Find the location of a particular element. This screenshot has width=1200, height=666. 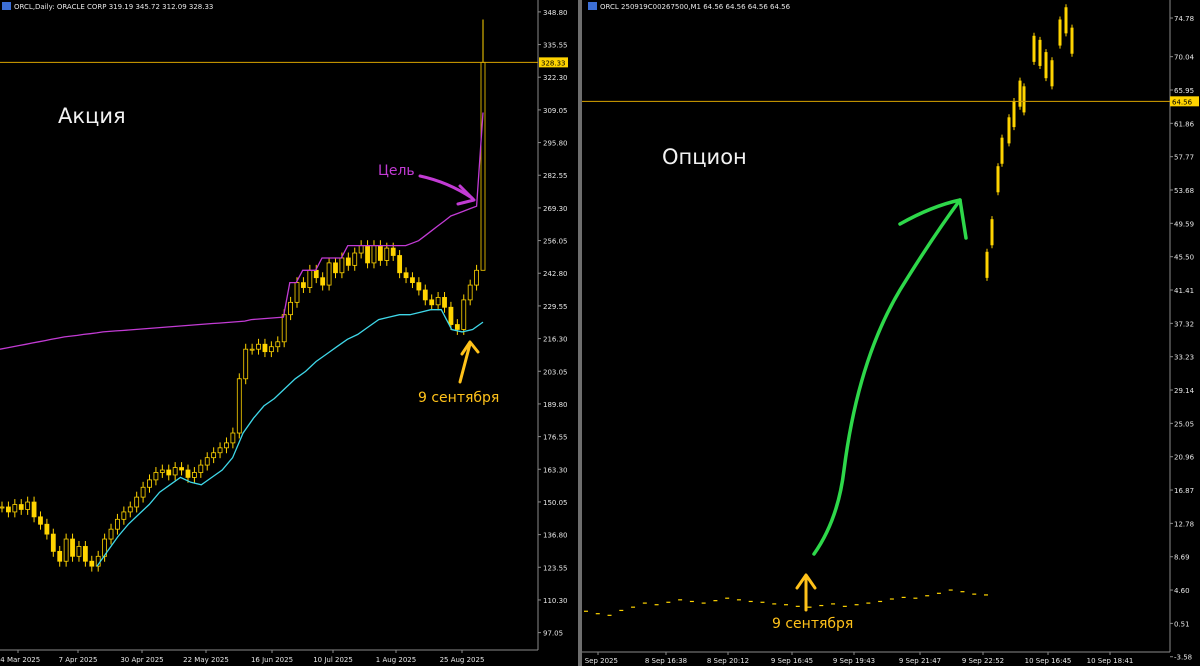

price-tick-label: 25.05 is located at coordinates (1184, 424).